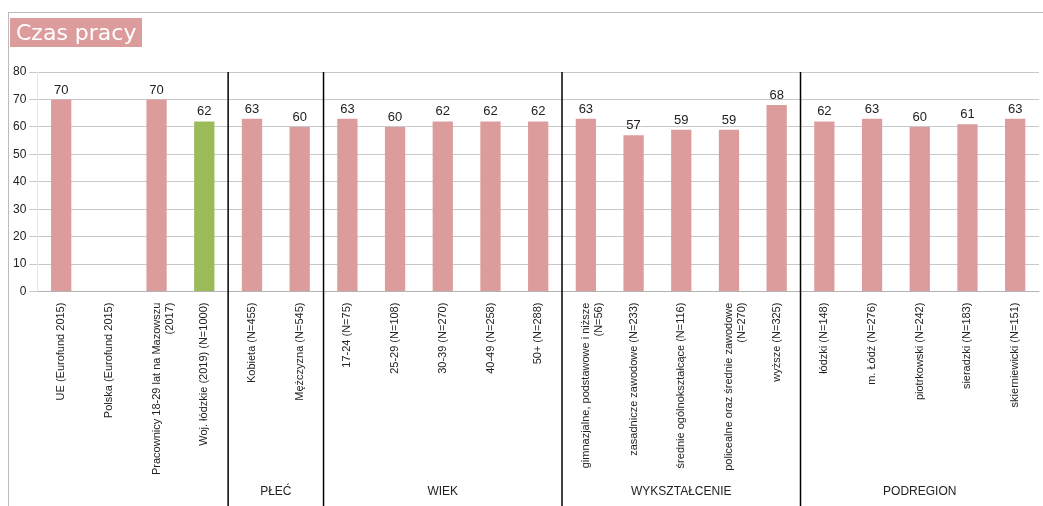  I want to click on x-tick-label: policealne oraz średnie zawodowe (N=270), so click(735, 386).